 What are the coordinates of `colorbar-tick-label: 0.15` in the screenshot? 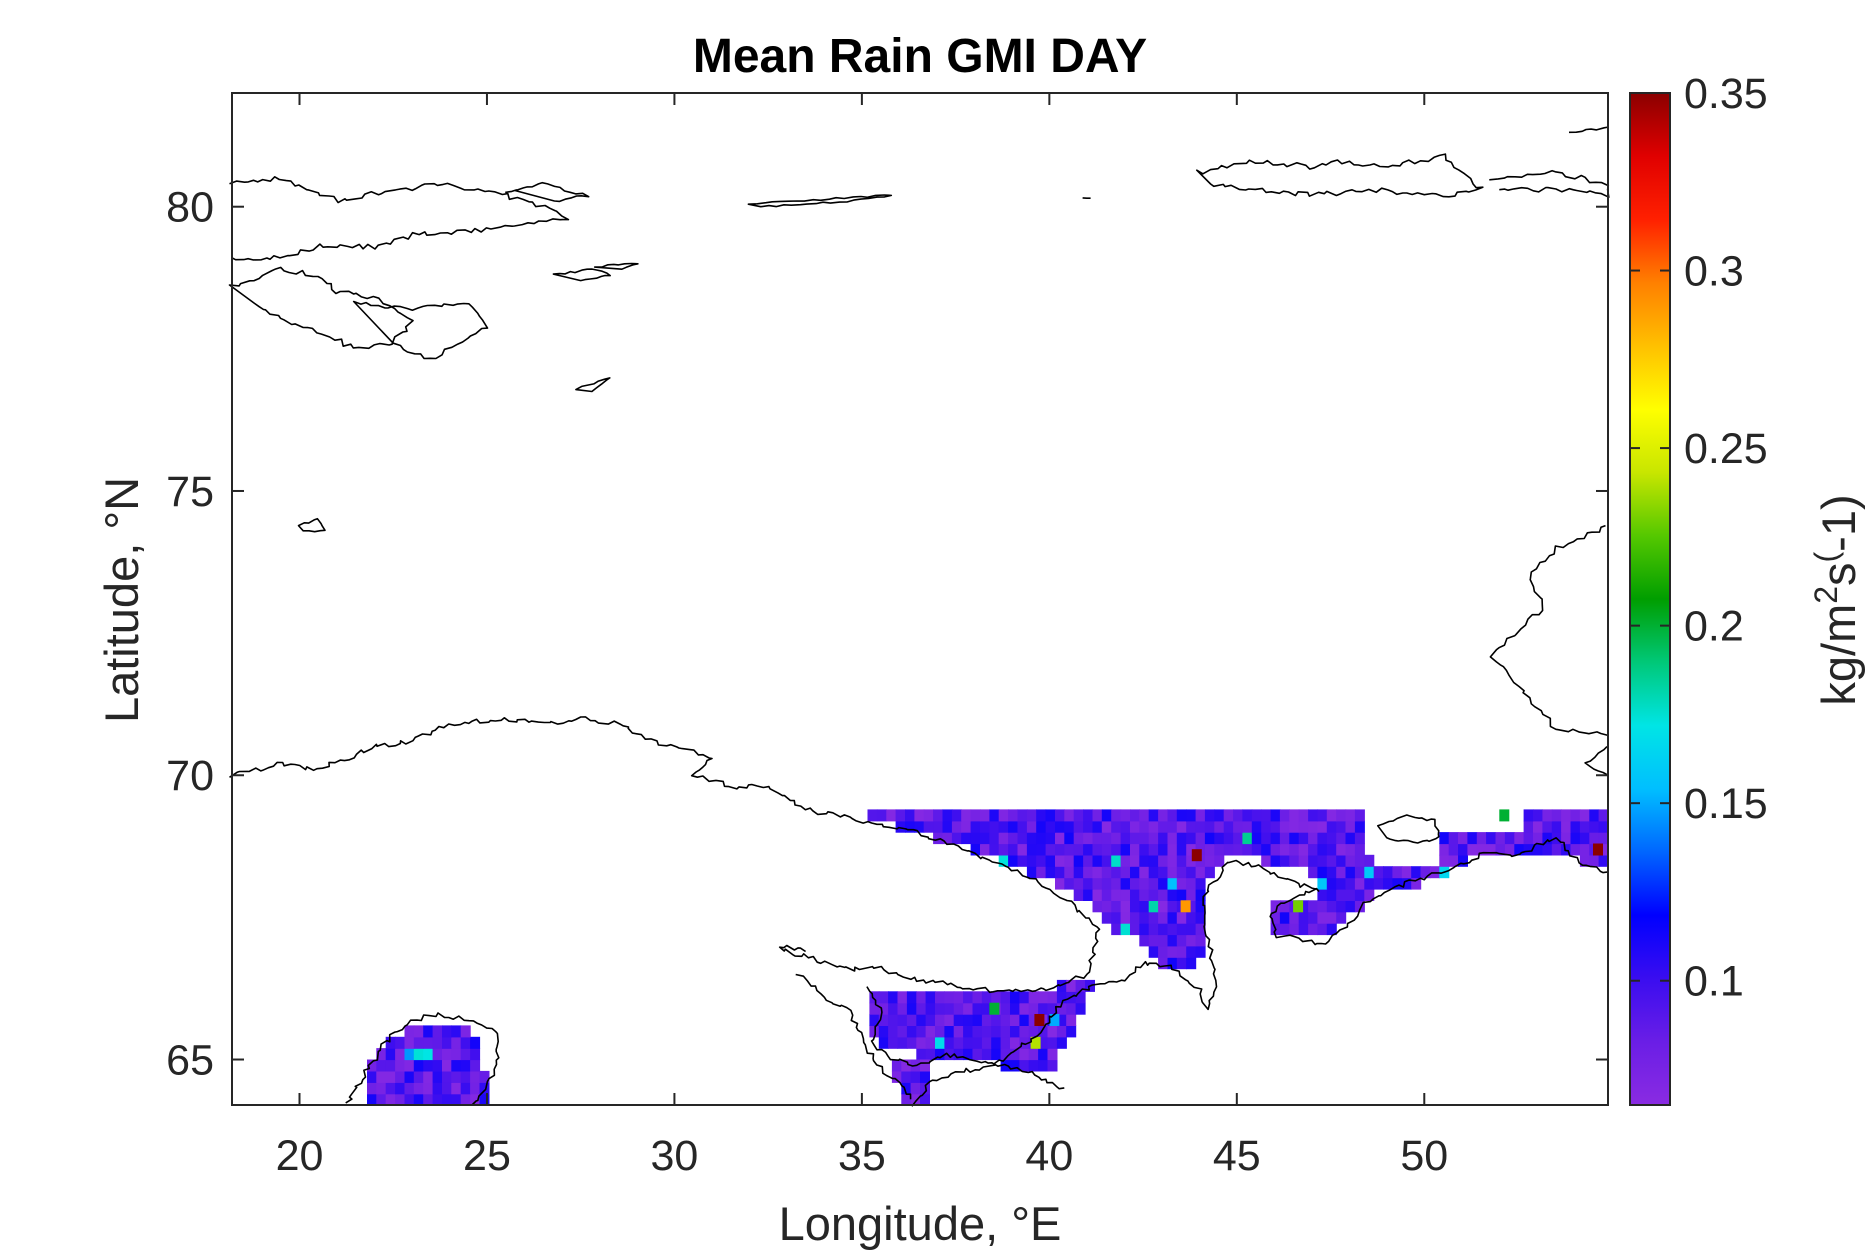 It's located at (1726, 804).